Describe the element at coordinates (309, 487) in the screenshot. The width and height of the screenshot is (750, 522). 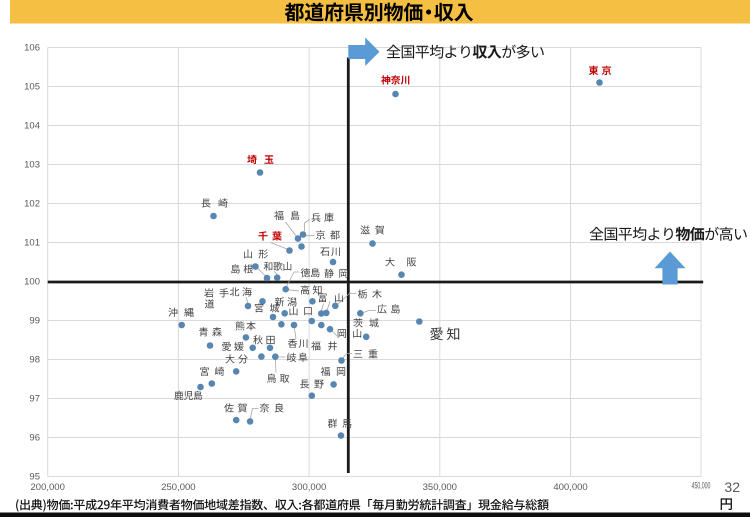
I see `svg-text: 300,000` at that location.